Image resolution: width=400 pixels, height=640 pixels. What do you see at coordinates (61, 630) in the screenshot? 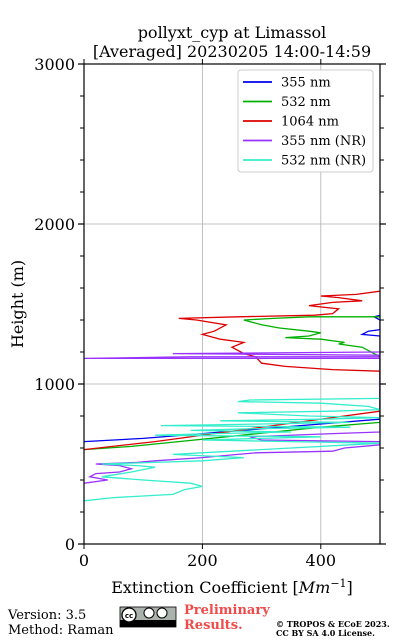
I see `method-text: Method: Raman` at bounding box center [61, 630].